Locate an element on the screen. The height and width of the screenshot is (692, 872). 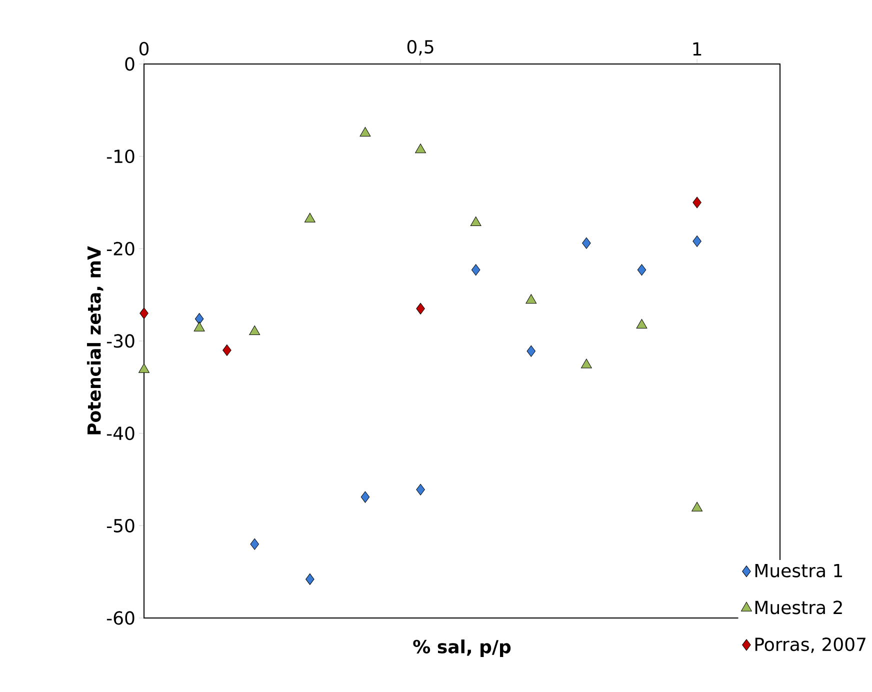
y-tick-label: -30 is located at coordinates (120, 341).